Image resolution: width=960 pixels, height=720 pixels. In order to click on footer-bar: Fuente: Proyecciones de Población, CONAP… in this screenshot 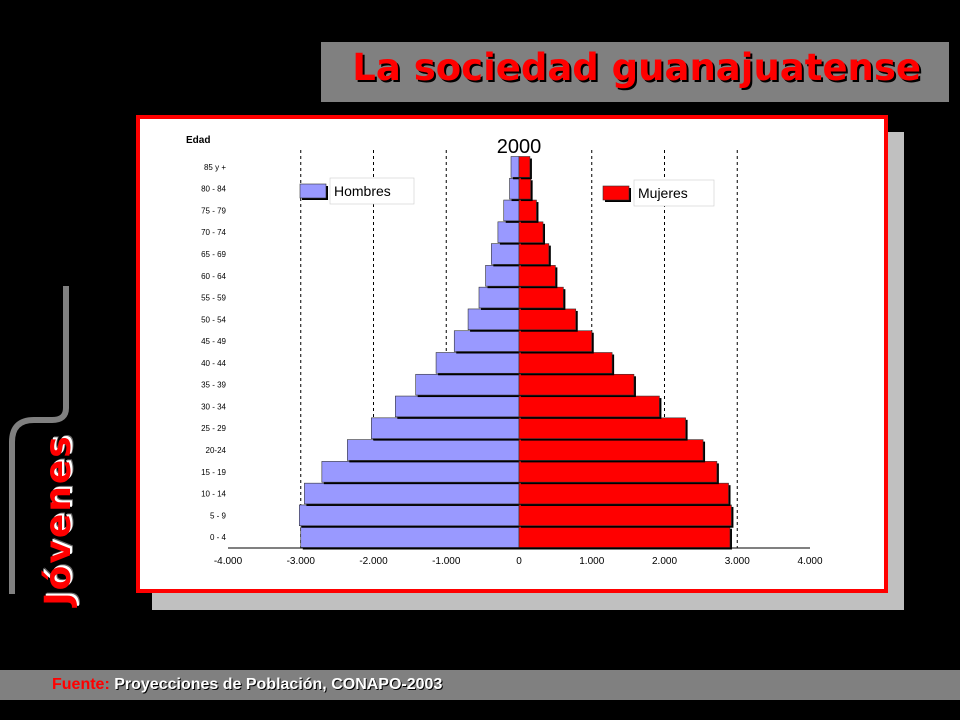, I will do `click(480, 685)`.